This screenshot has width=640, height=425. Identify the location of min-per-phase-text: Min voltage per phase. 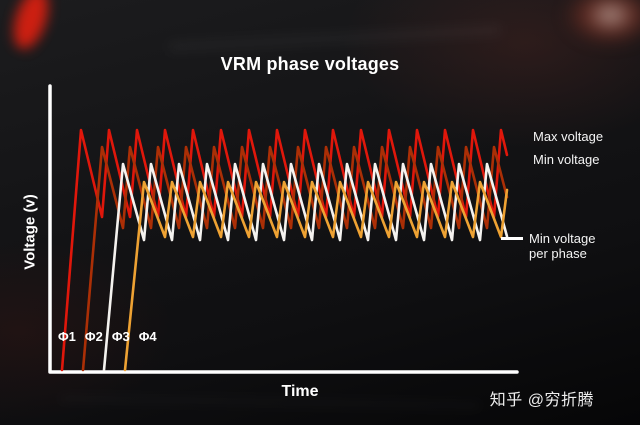
(562, 246).